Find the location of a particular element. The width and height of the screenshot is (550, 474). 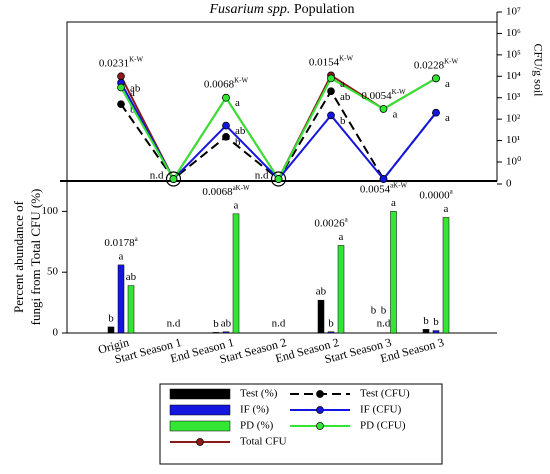

annotation: 0.0054K-W is located at coordinates (383, 95).